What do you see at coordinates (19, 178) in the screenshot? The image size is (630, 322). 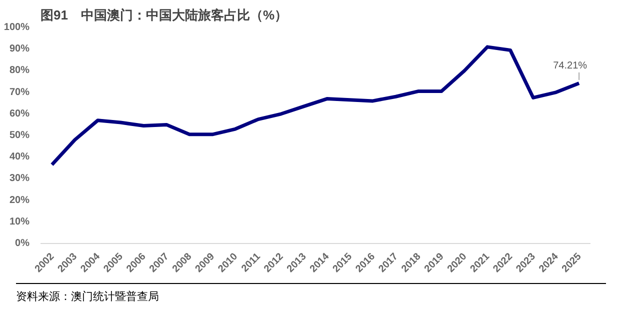 I see `y-tick-label: 30%` at bounding box center [19, 178].